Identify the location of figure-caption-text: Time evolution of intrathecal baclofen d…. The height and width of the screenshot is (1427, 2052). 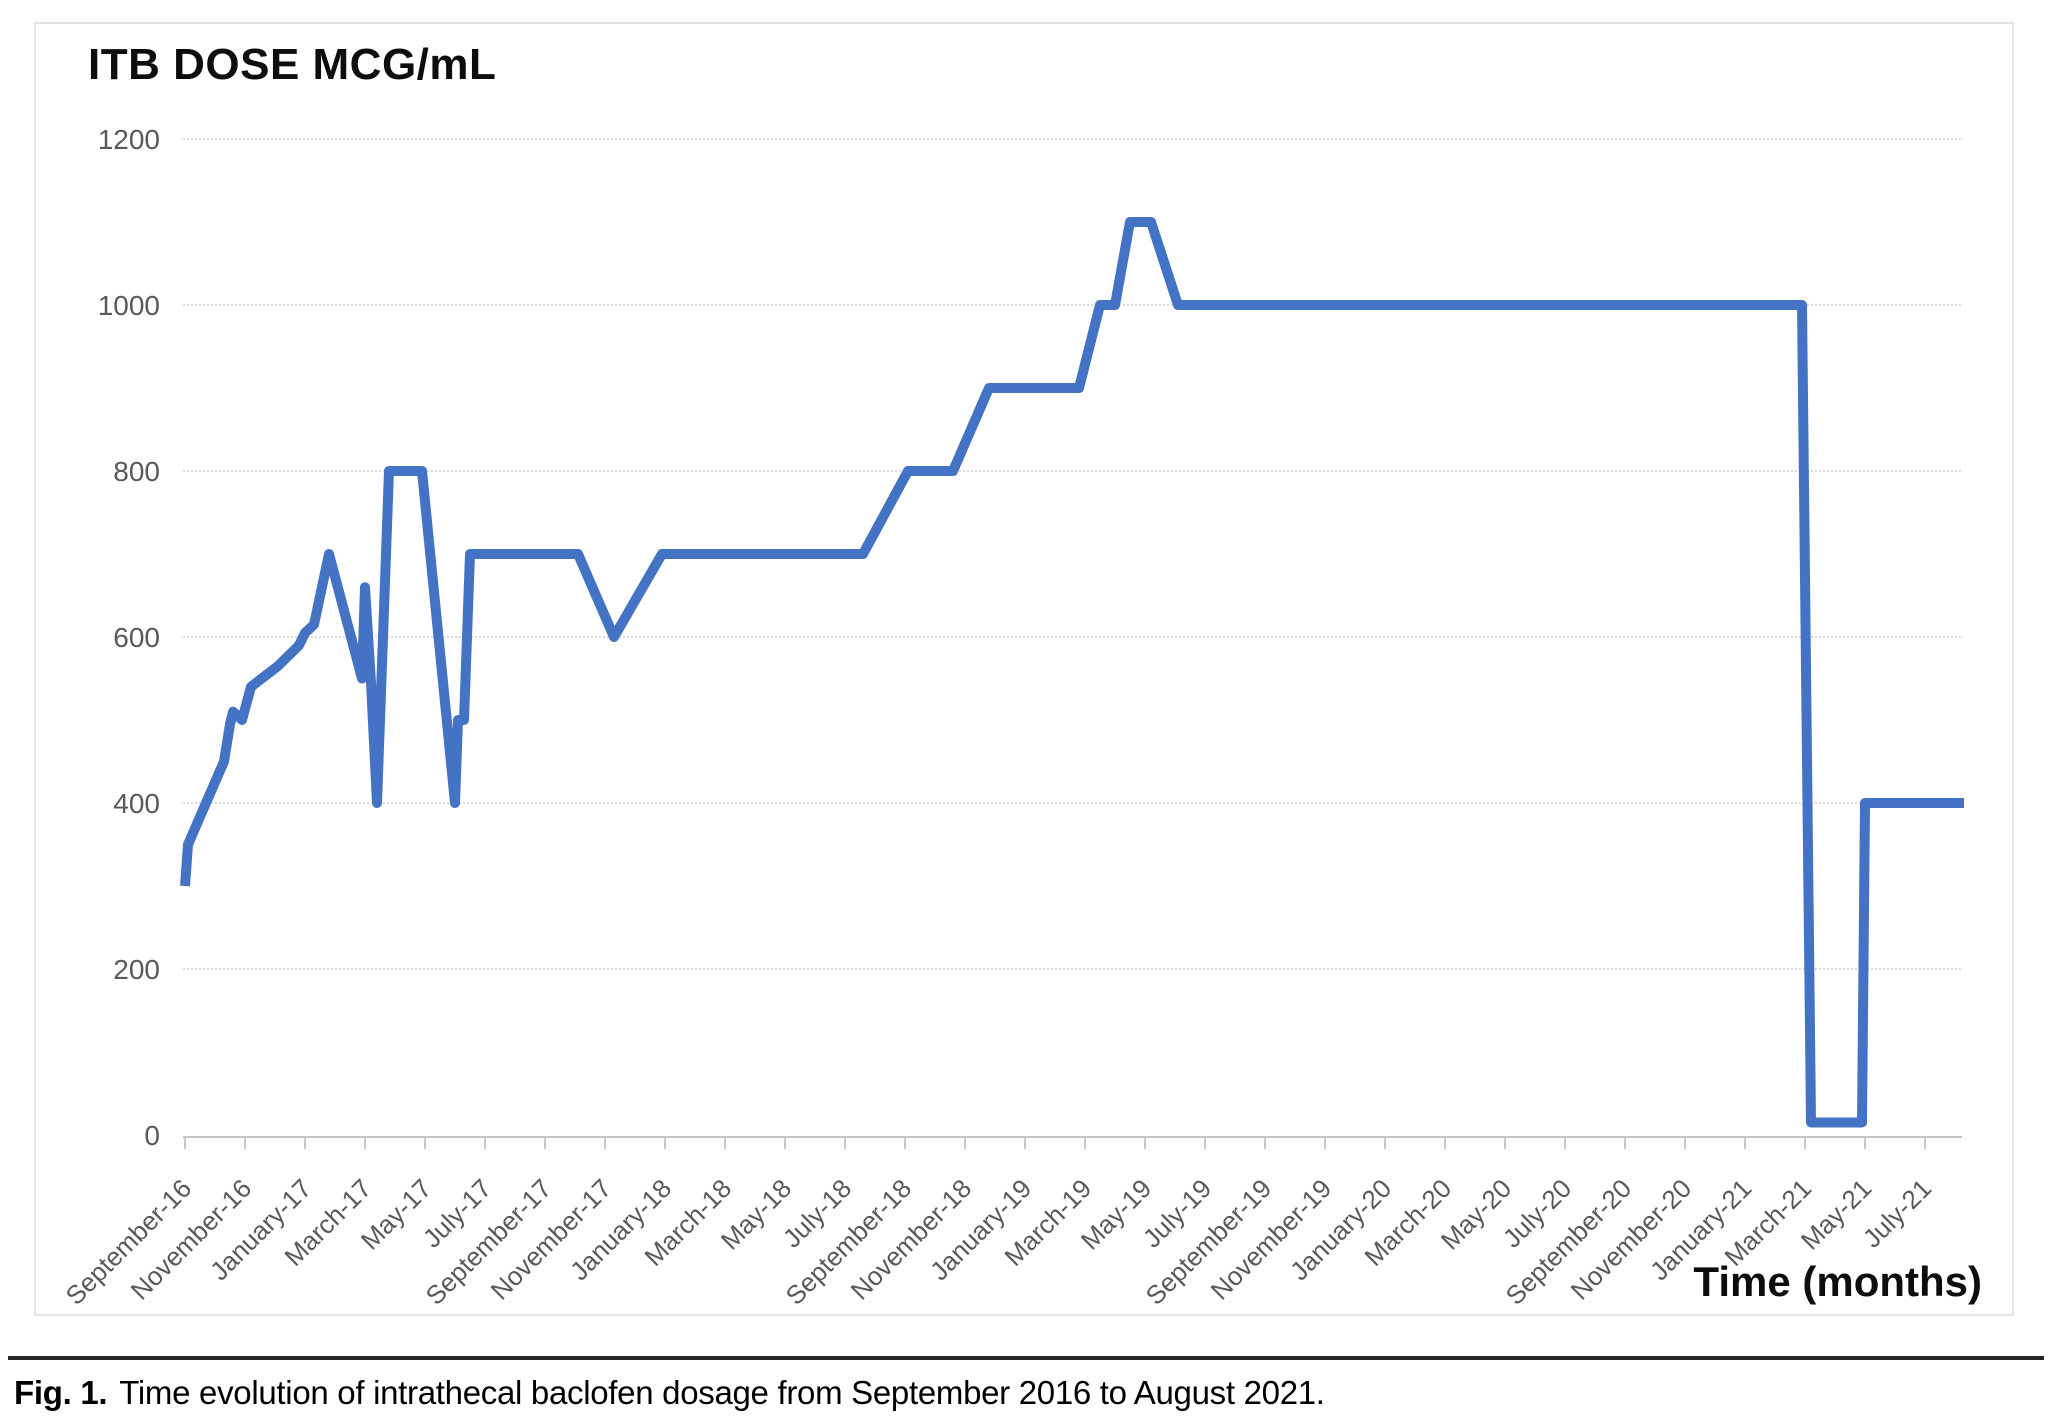
(722, 1392).